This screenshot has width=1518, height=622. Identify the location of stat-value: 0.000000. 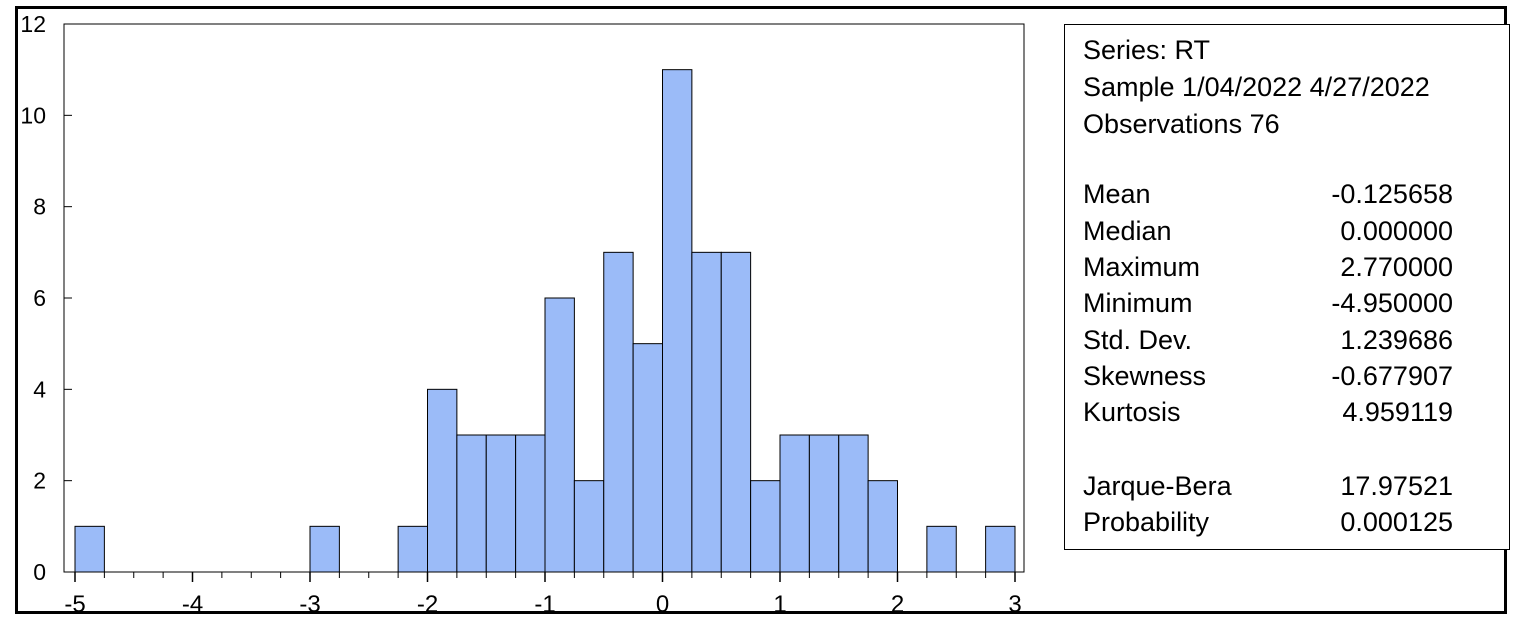
(1396, 231).